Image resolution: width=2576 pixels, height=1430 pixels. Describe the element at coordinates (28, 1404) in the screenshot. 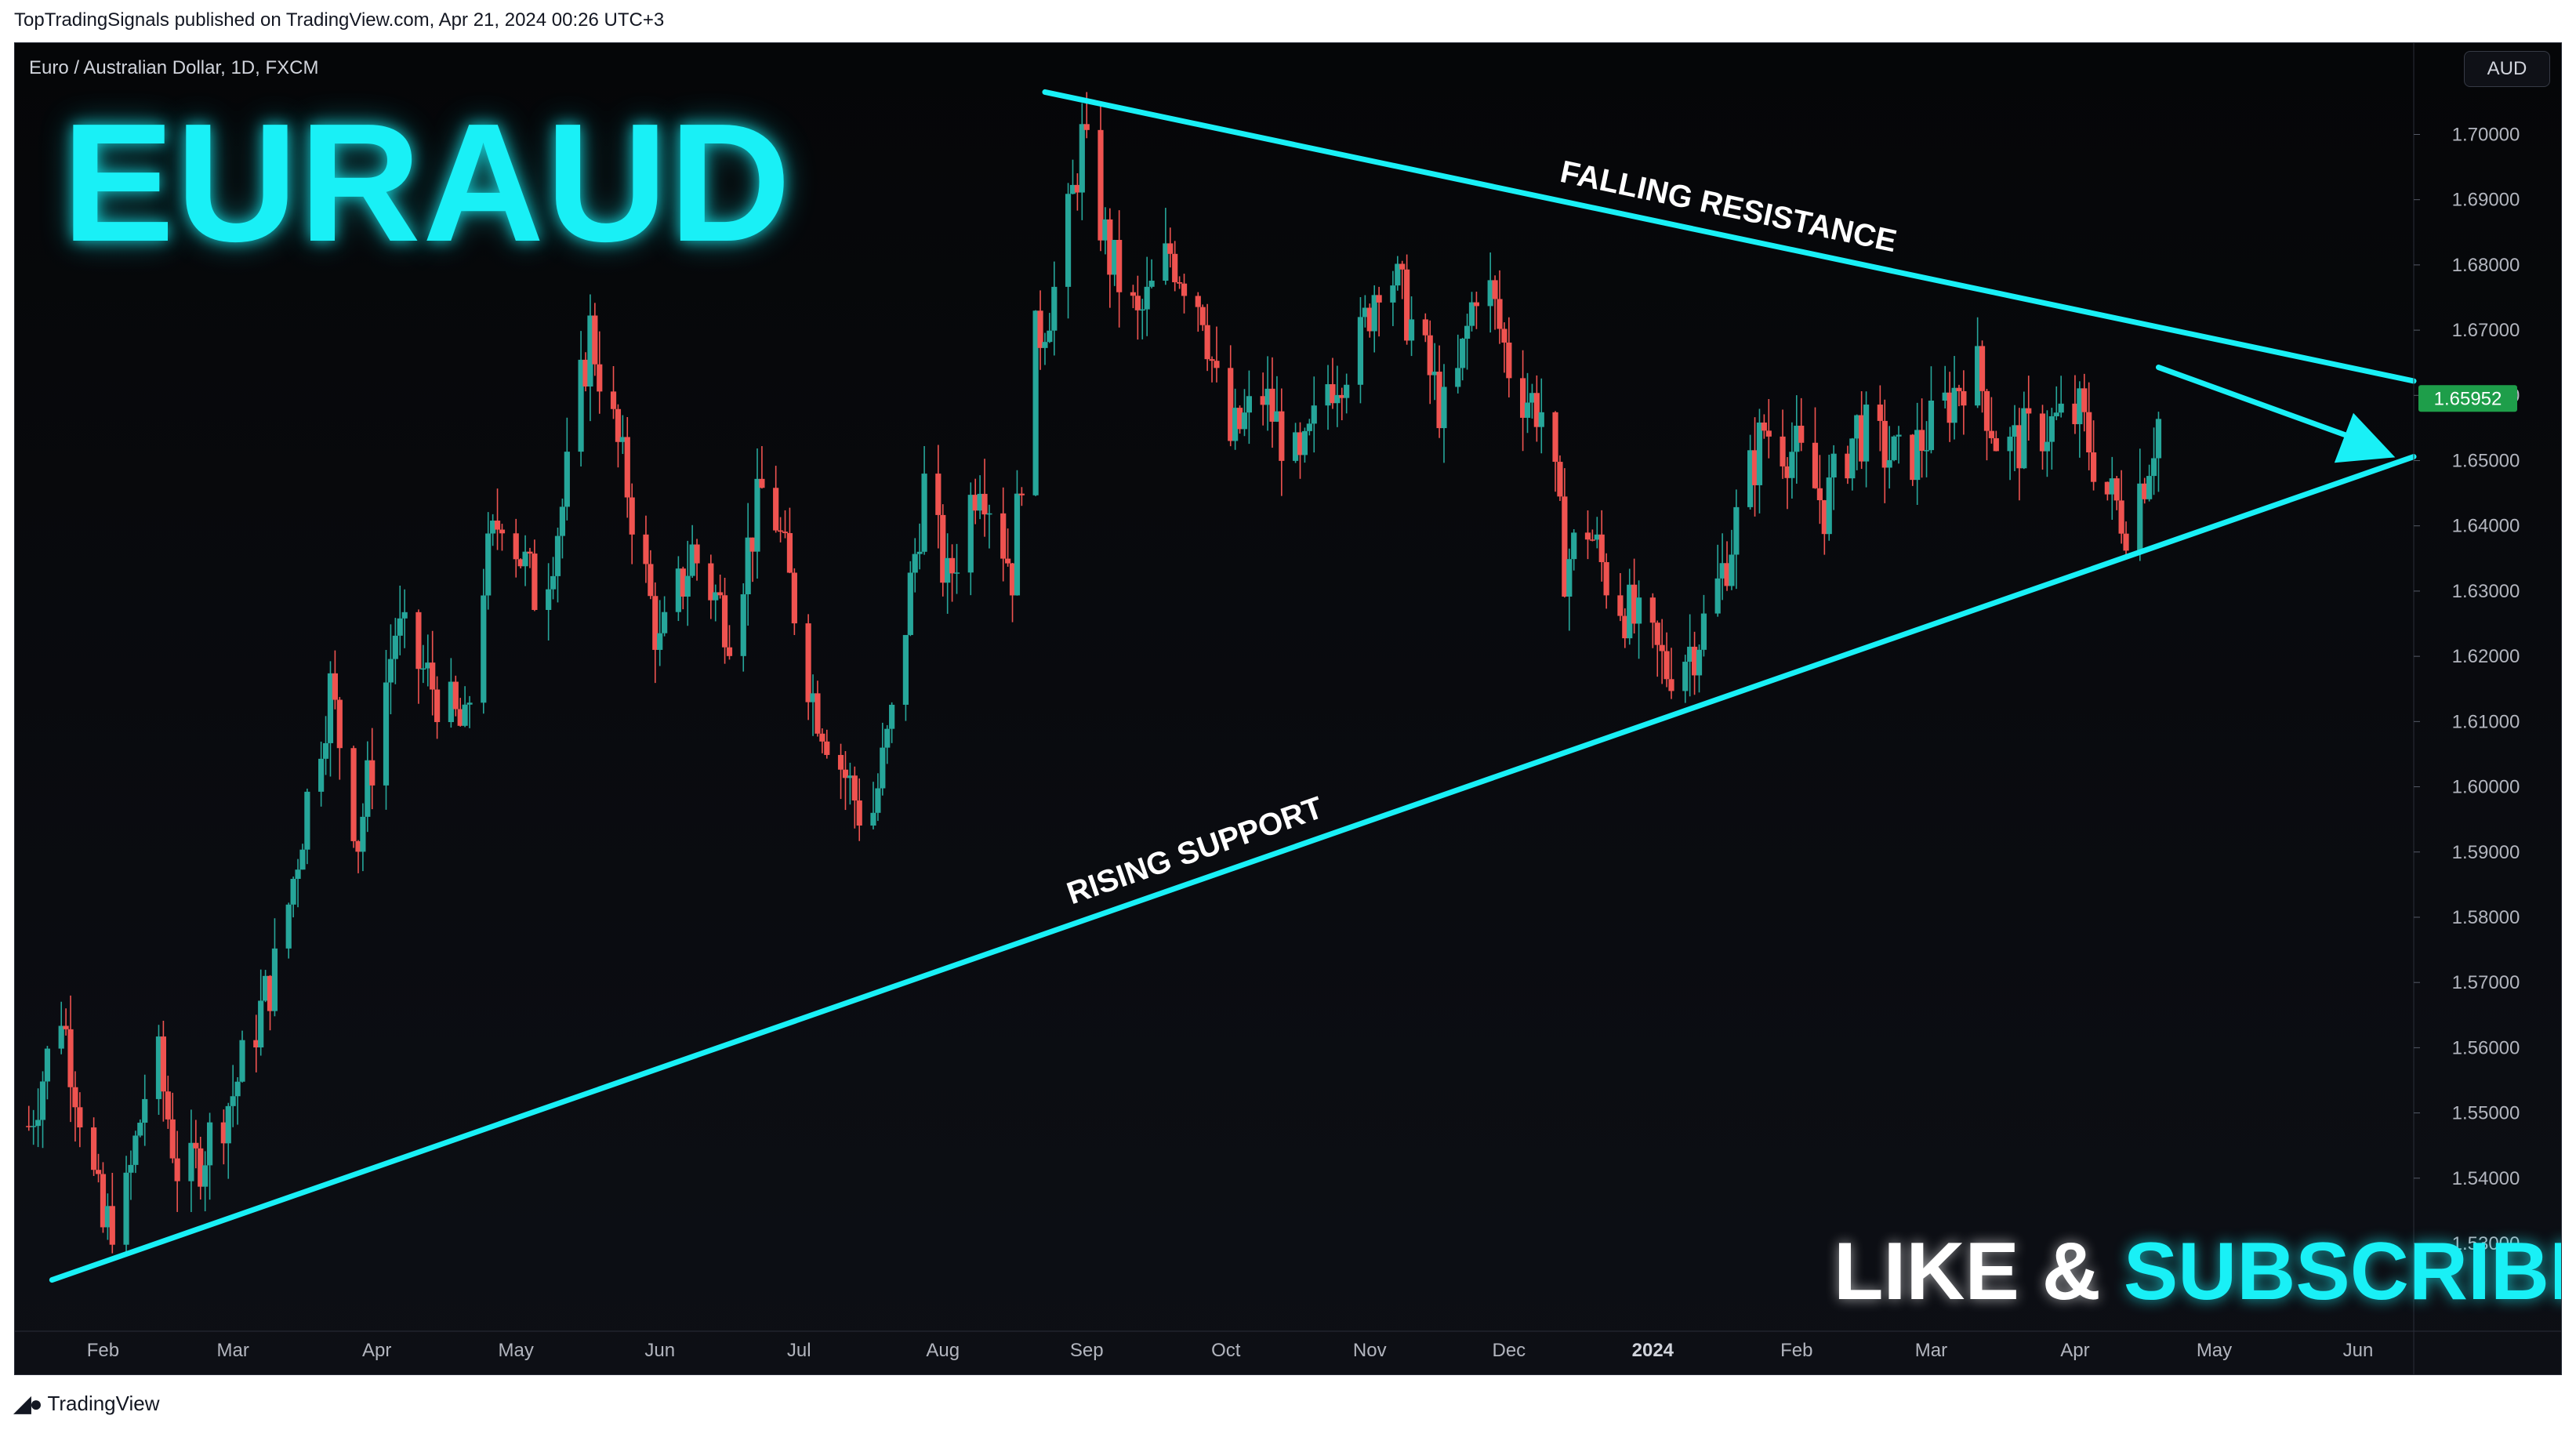

I see `tradingview-logo-icon: ◢●` at that location.